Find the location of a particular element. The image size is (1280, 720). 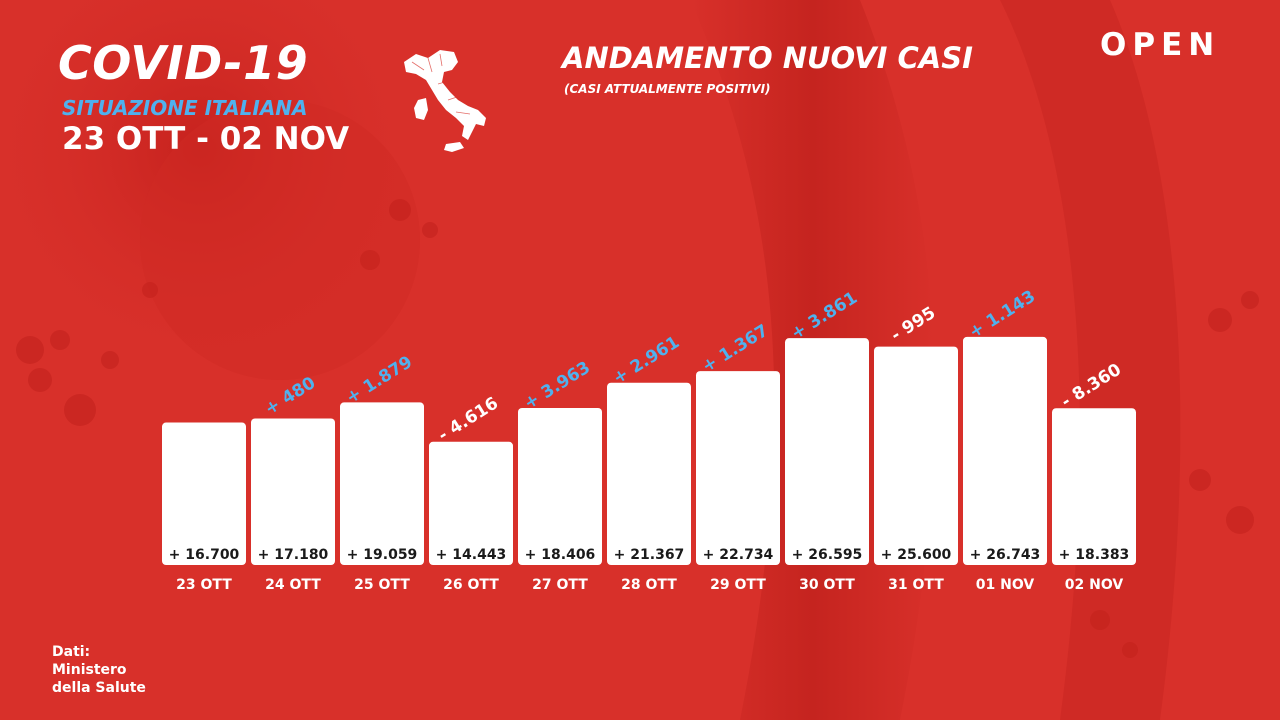

delta-label: + 3.963 is located at coordinates (557, 386).